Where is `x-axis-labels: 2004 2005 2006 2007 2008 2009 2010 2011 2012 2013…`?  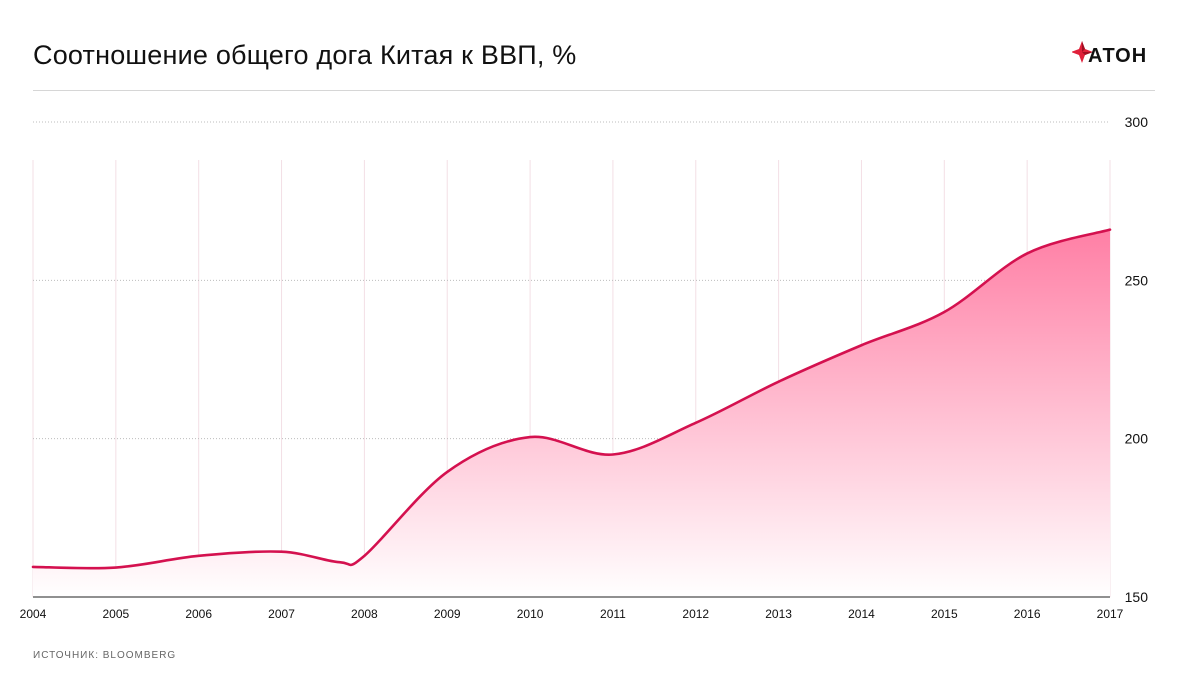
x-axis-labels: 2004 2005 2006 2007 2008 2009 2010 2011 2012 2013… is located at coordinates (572, 614).